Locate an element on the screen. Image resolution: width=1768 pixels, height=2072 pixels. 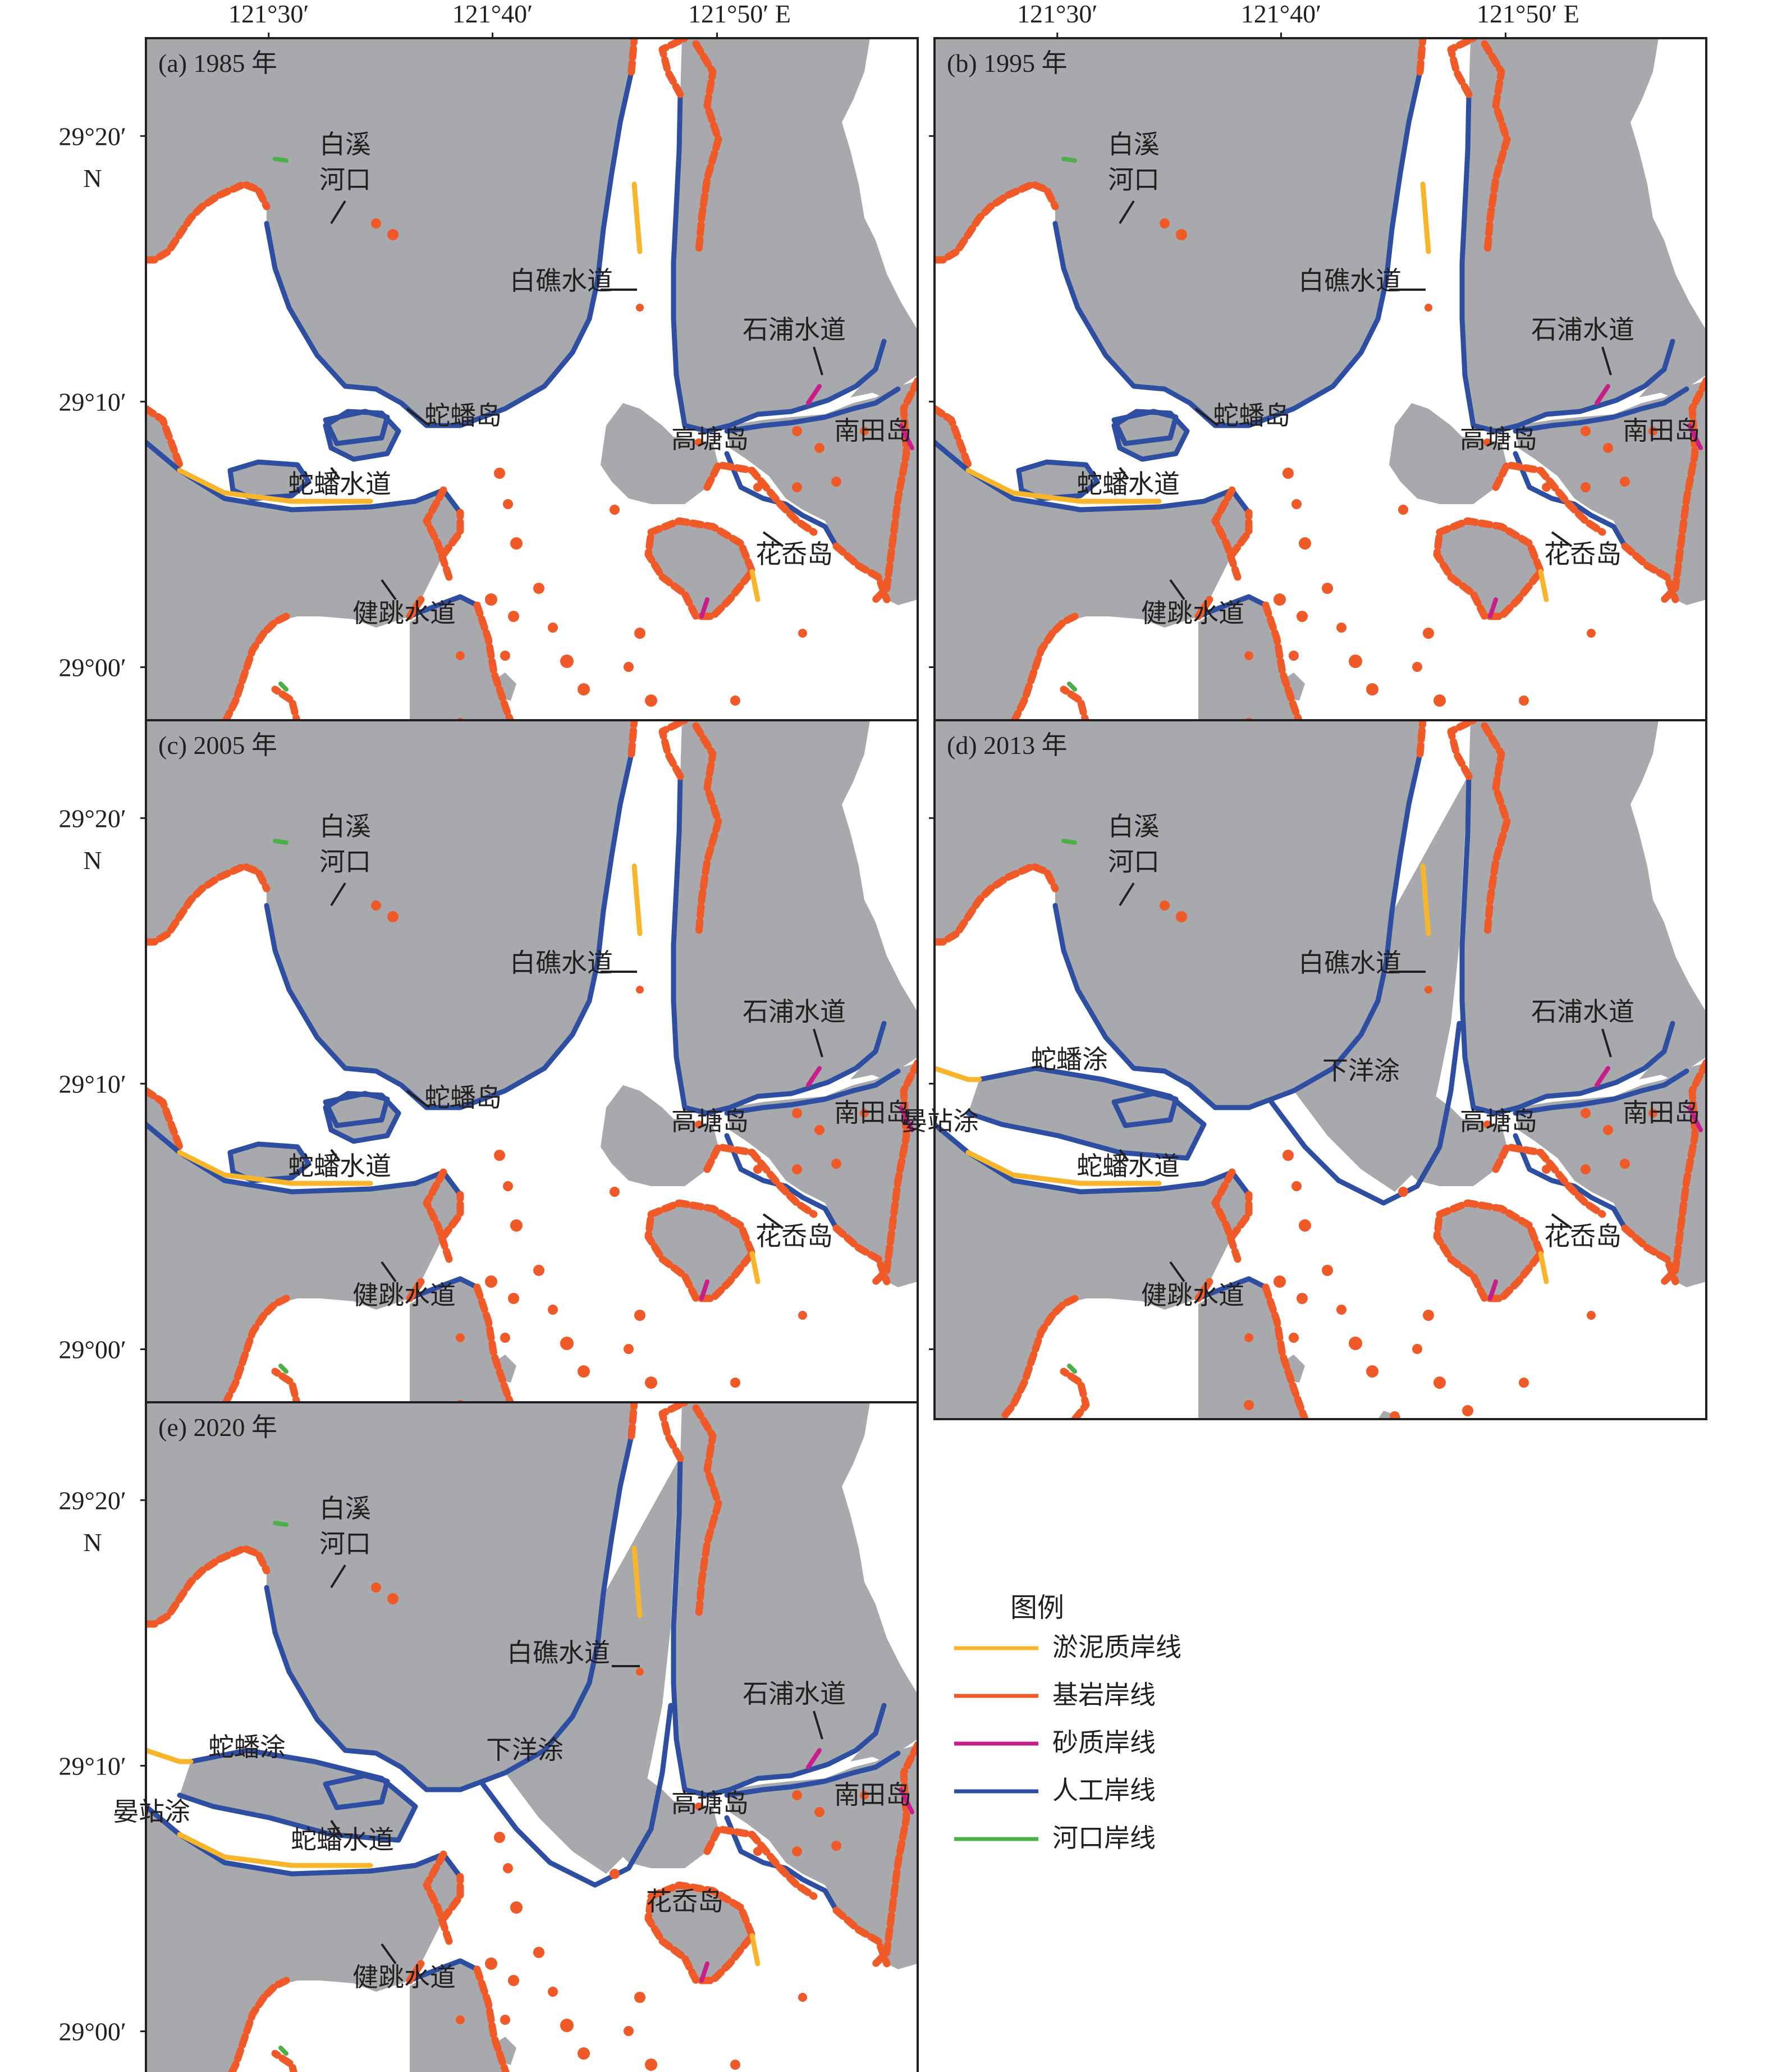
legend-label: 淤泥质岸线 is located at coordinates (1116, 1648).